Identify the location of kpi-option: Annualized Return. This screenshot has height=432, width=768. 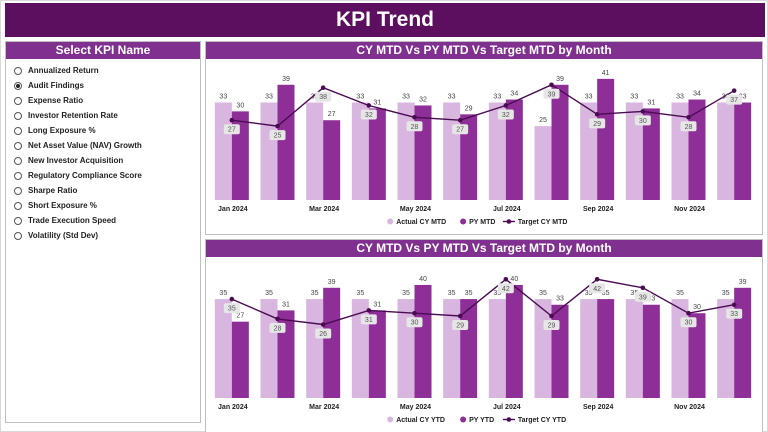
(107, 70).